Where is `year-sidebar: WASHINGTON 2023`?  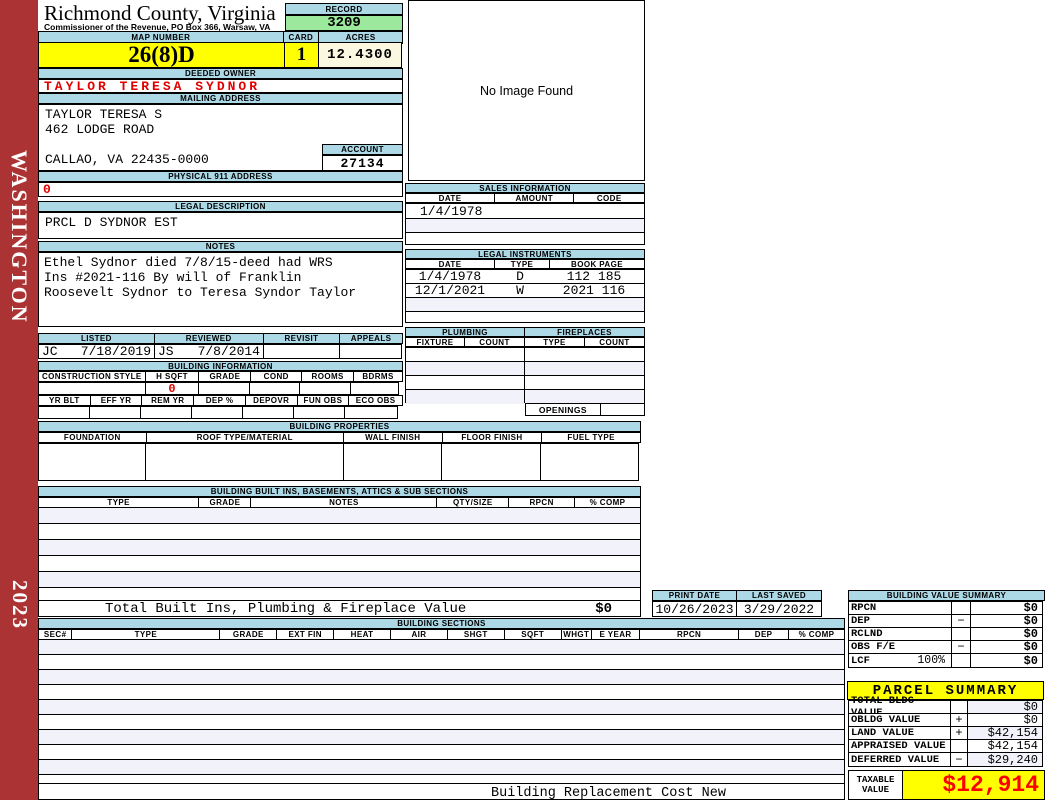
year-sidebar: WASHINGTON 2023 is located at coordinates (19, 400).